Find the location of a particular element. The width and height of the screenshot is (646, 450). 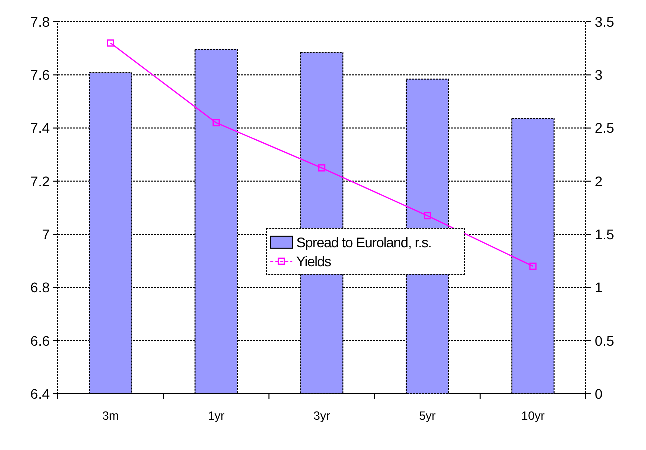

y2-tick-label: 0.5 is located at coordinates (605, 340).